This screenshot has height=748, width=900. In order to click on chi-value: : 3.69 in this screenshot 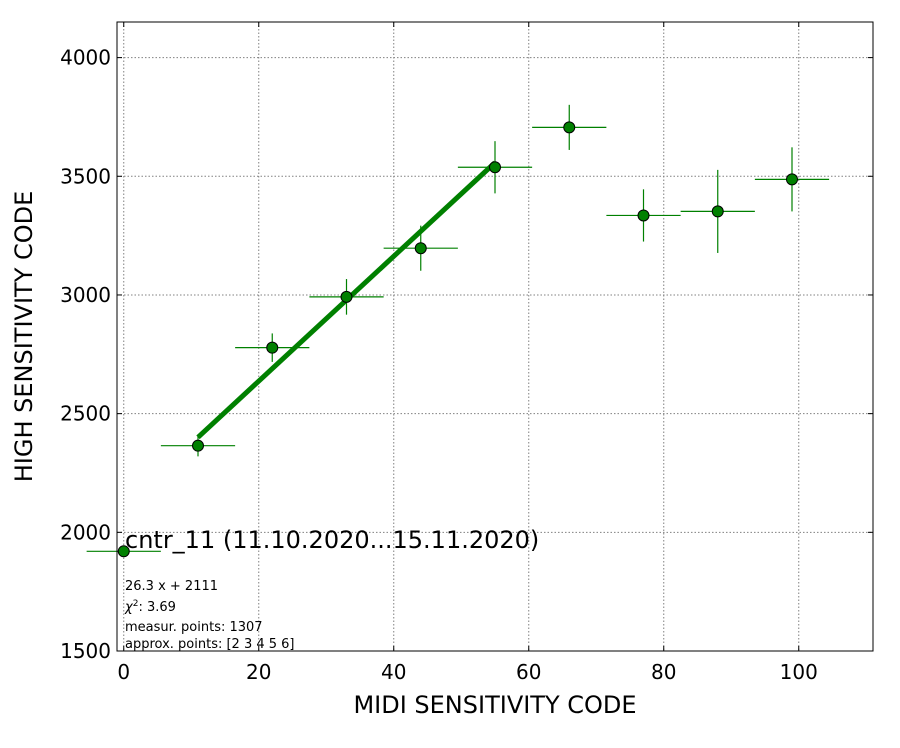, I will do `click(156, 607)`.